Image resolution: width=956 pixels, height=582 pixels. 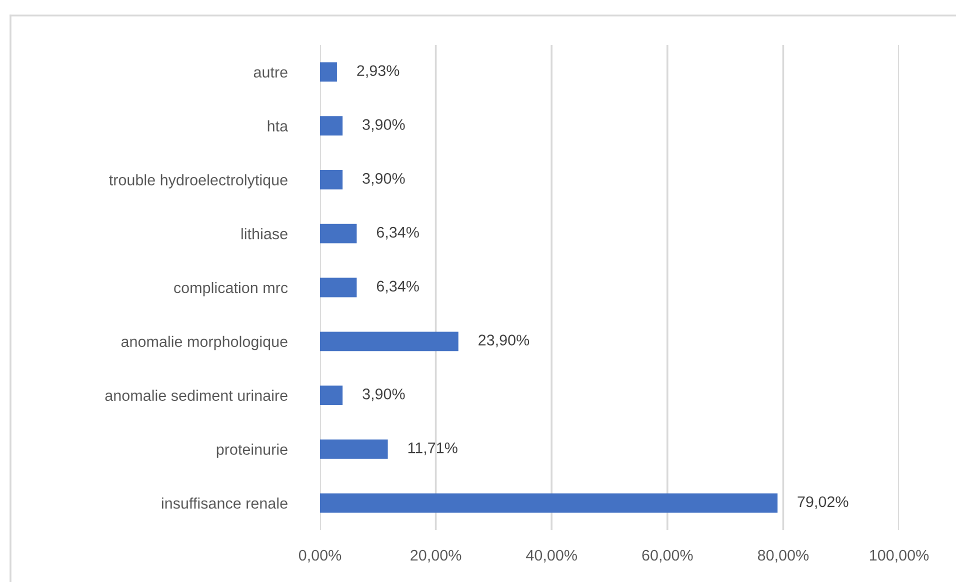 What do you see at coordinates (433, 449) in the screenshot?
I see `data-label: 11,71%` at bounding box center [433, 449].